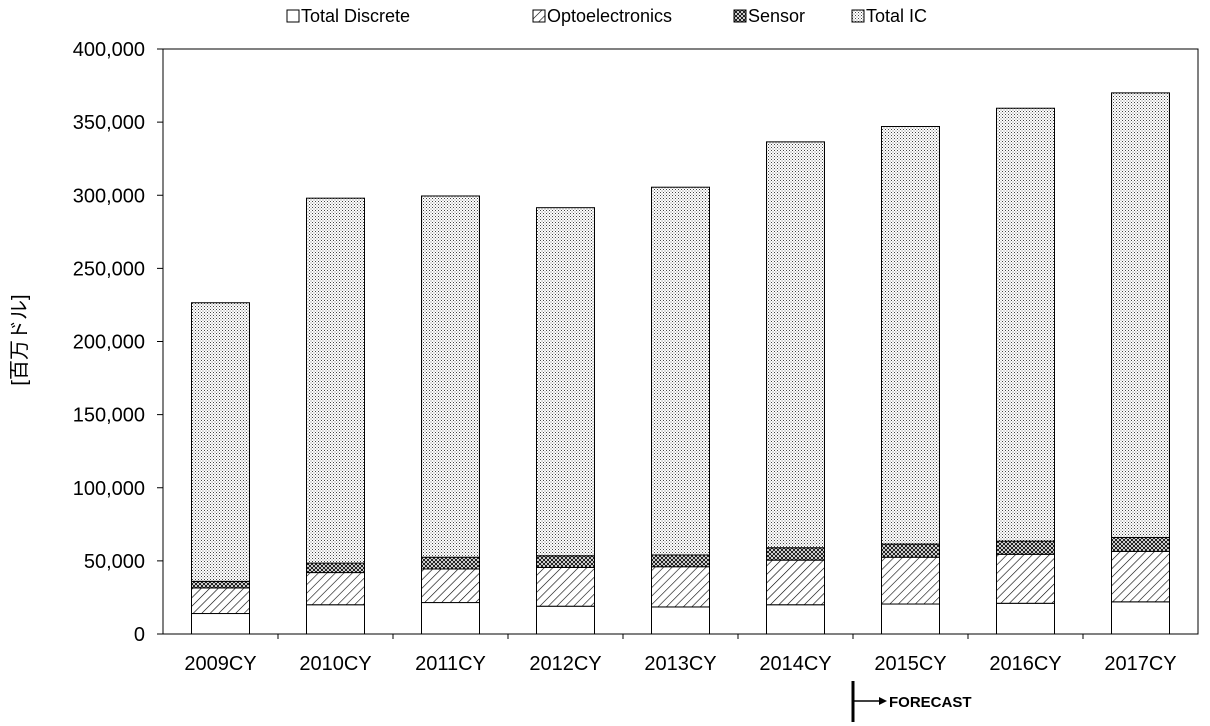  I want to click on legend-label: Optoelectronics, so click(609, 16).